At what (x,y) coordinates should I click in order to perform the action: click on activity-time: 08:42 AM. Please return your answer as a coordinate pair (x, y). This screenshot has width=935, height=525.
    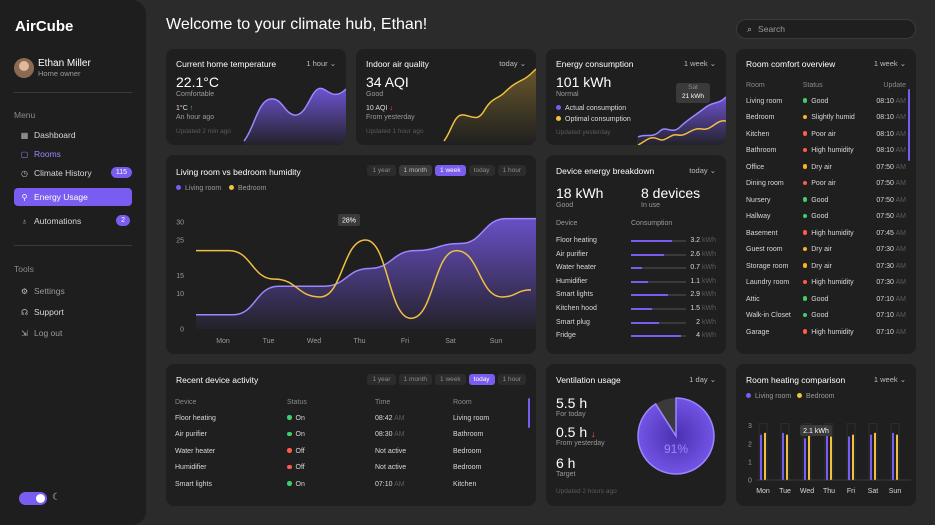
    Looking at the image, I should click on (414, 418).